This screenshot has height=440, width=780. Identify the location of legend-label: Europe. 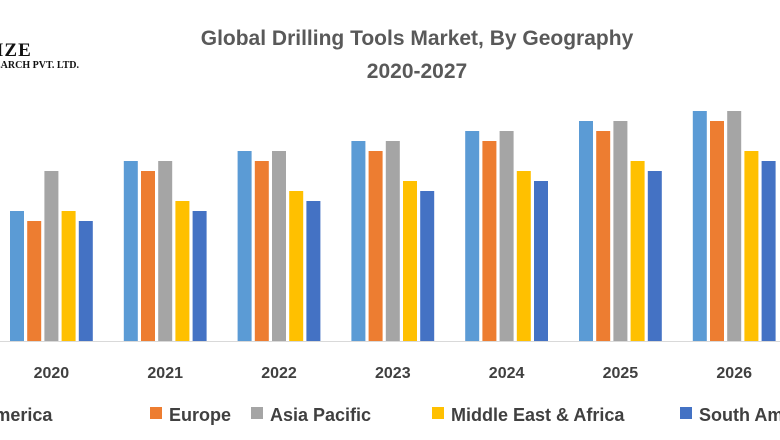
(200, 415).